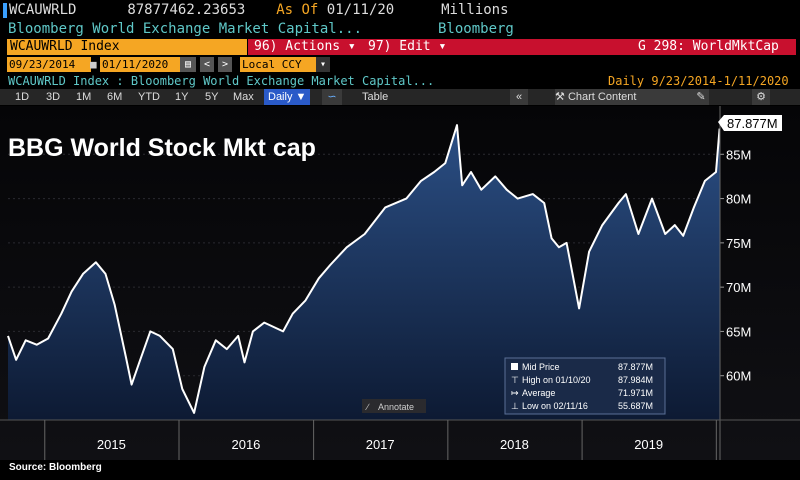 The image size is (800, 480). I want to click on legend-label-average: Average, so click(538, 393).